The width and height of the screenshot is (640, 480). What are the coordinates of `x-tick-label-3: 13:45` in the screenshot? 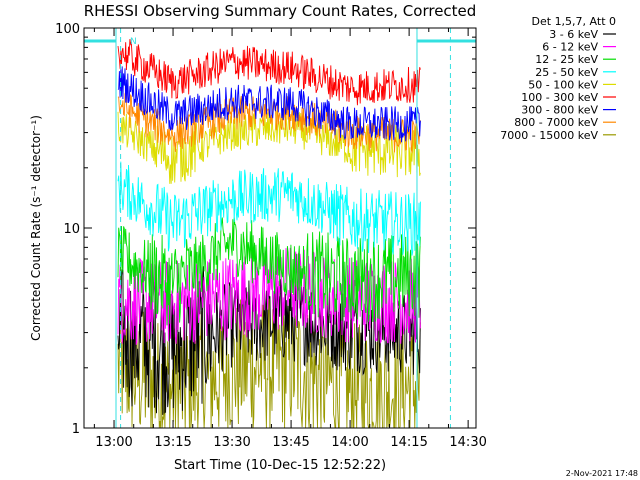 It's located at (290, 442).